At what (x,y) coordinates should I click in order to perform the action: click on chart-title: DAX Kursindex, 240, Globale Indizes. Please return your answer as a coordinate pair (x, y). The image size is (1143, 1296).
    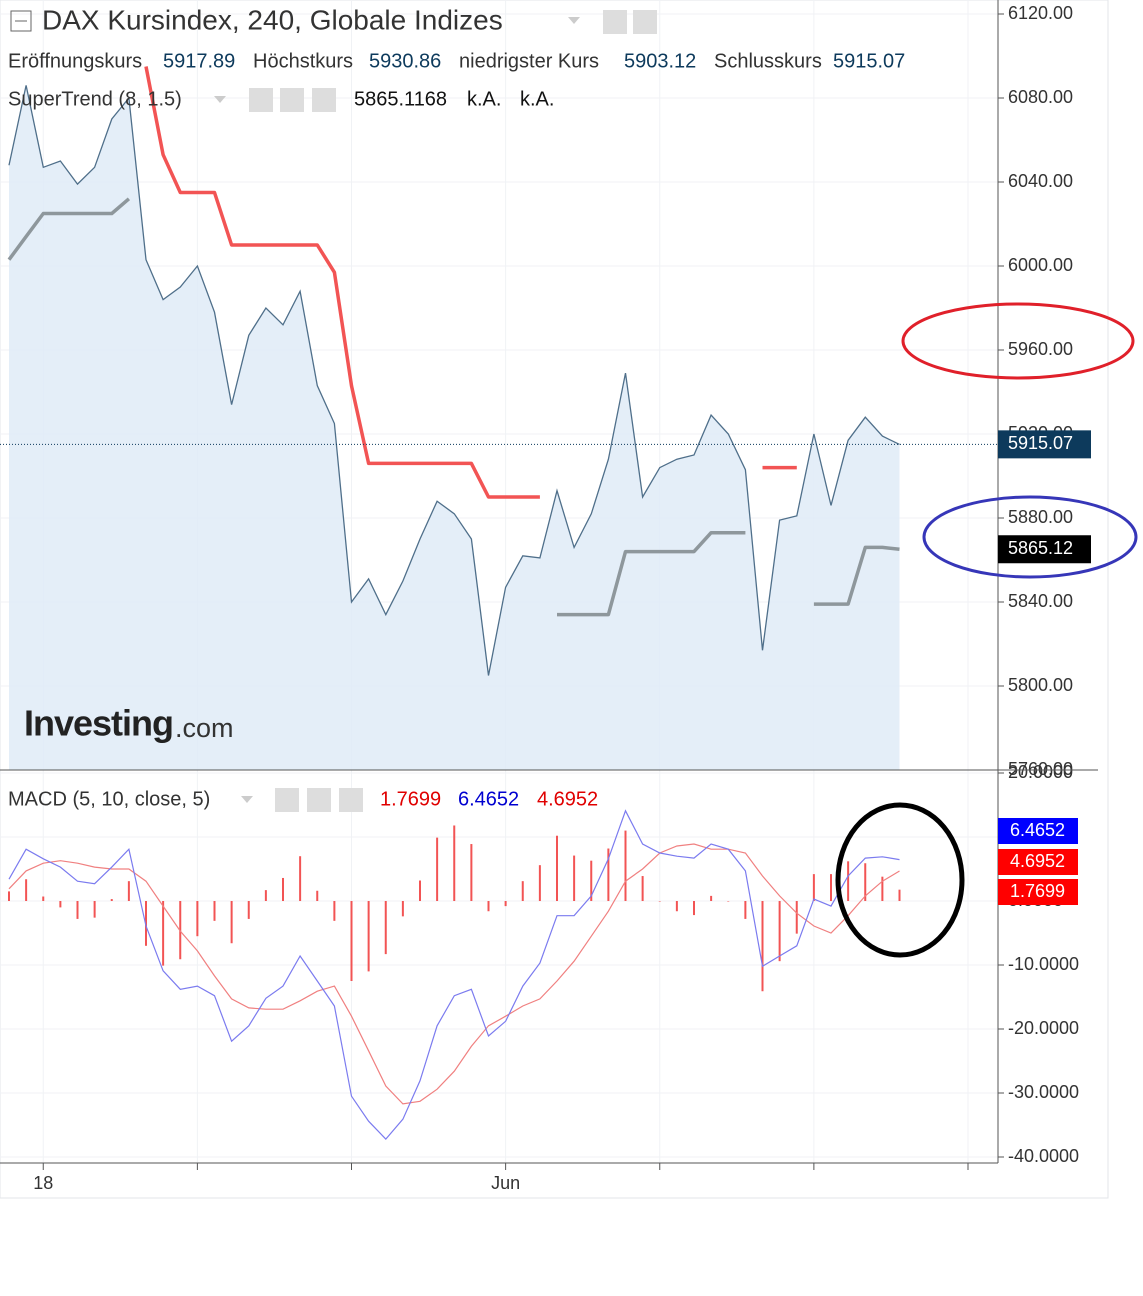
    Looking at the image, I should click on (272, 19).